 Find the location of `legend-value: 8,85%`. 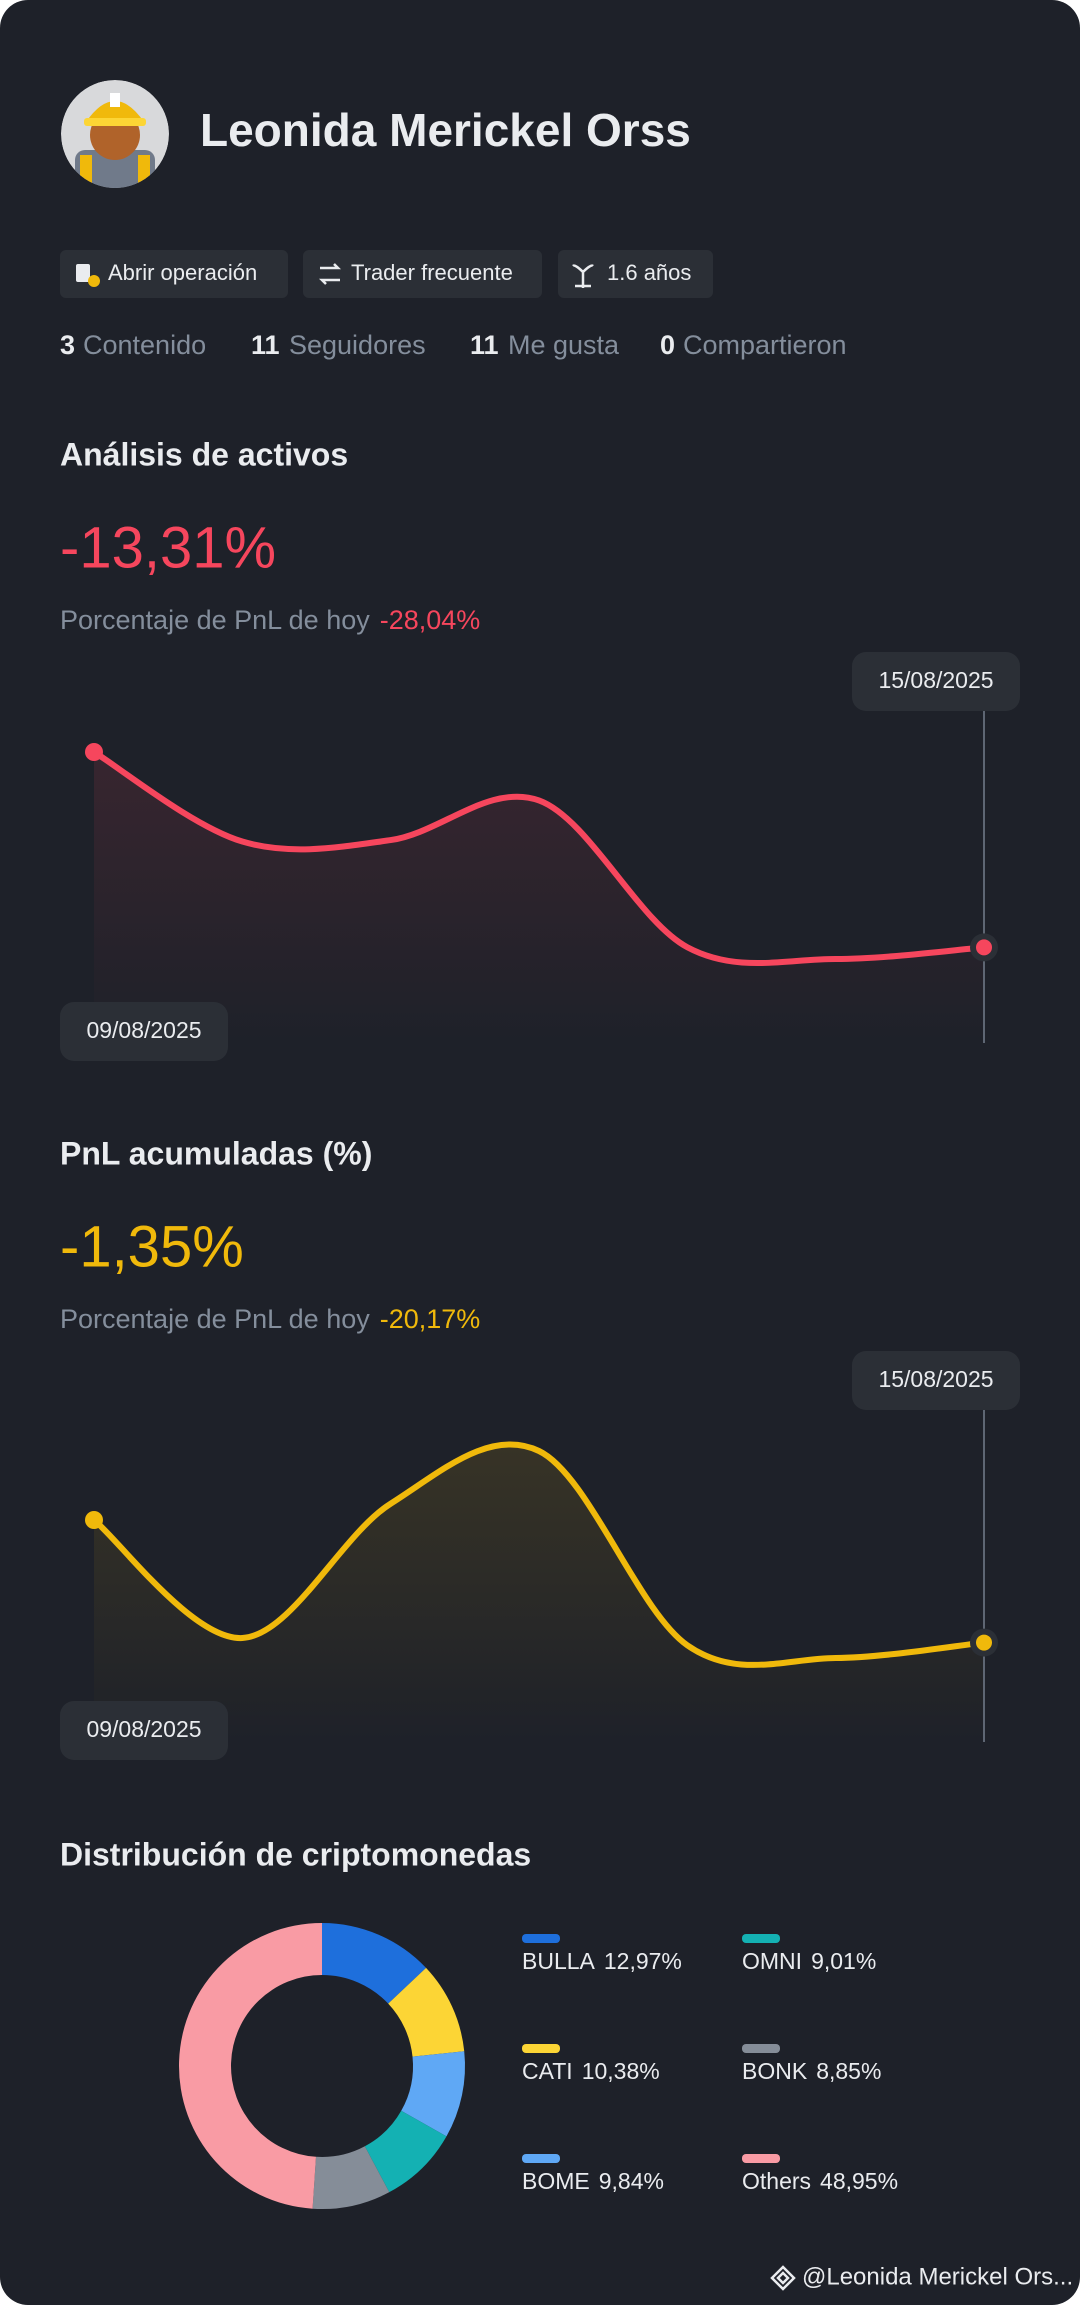

legend-value: 8,85% is located at coordinates (848, 2071).